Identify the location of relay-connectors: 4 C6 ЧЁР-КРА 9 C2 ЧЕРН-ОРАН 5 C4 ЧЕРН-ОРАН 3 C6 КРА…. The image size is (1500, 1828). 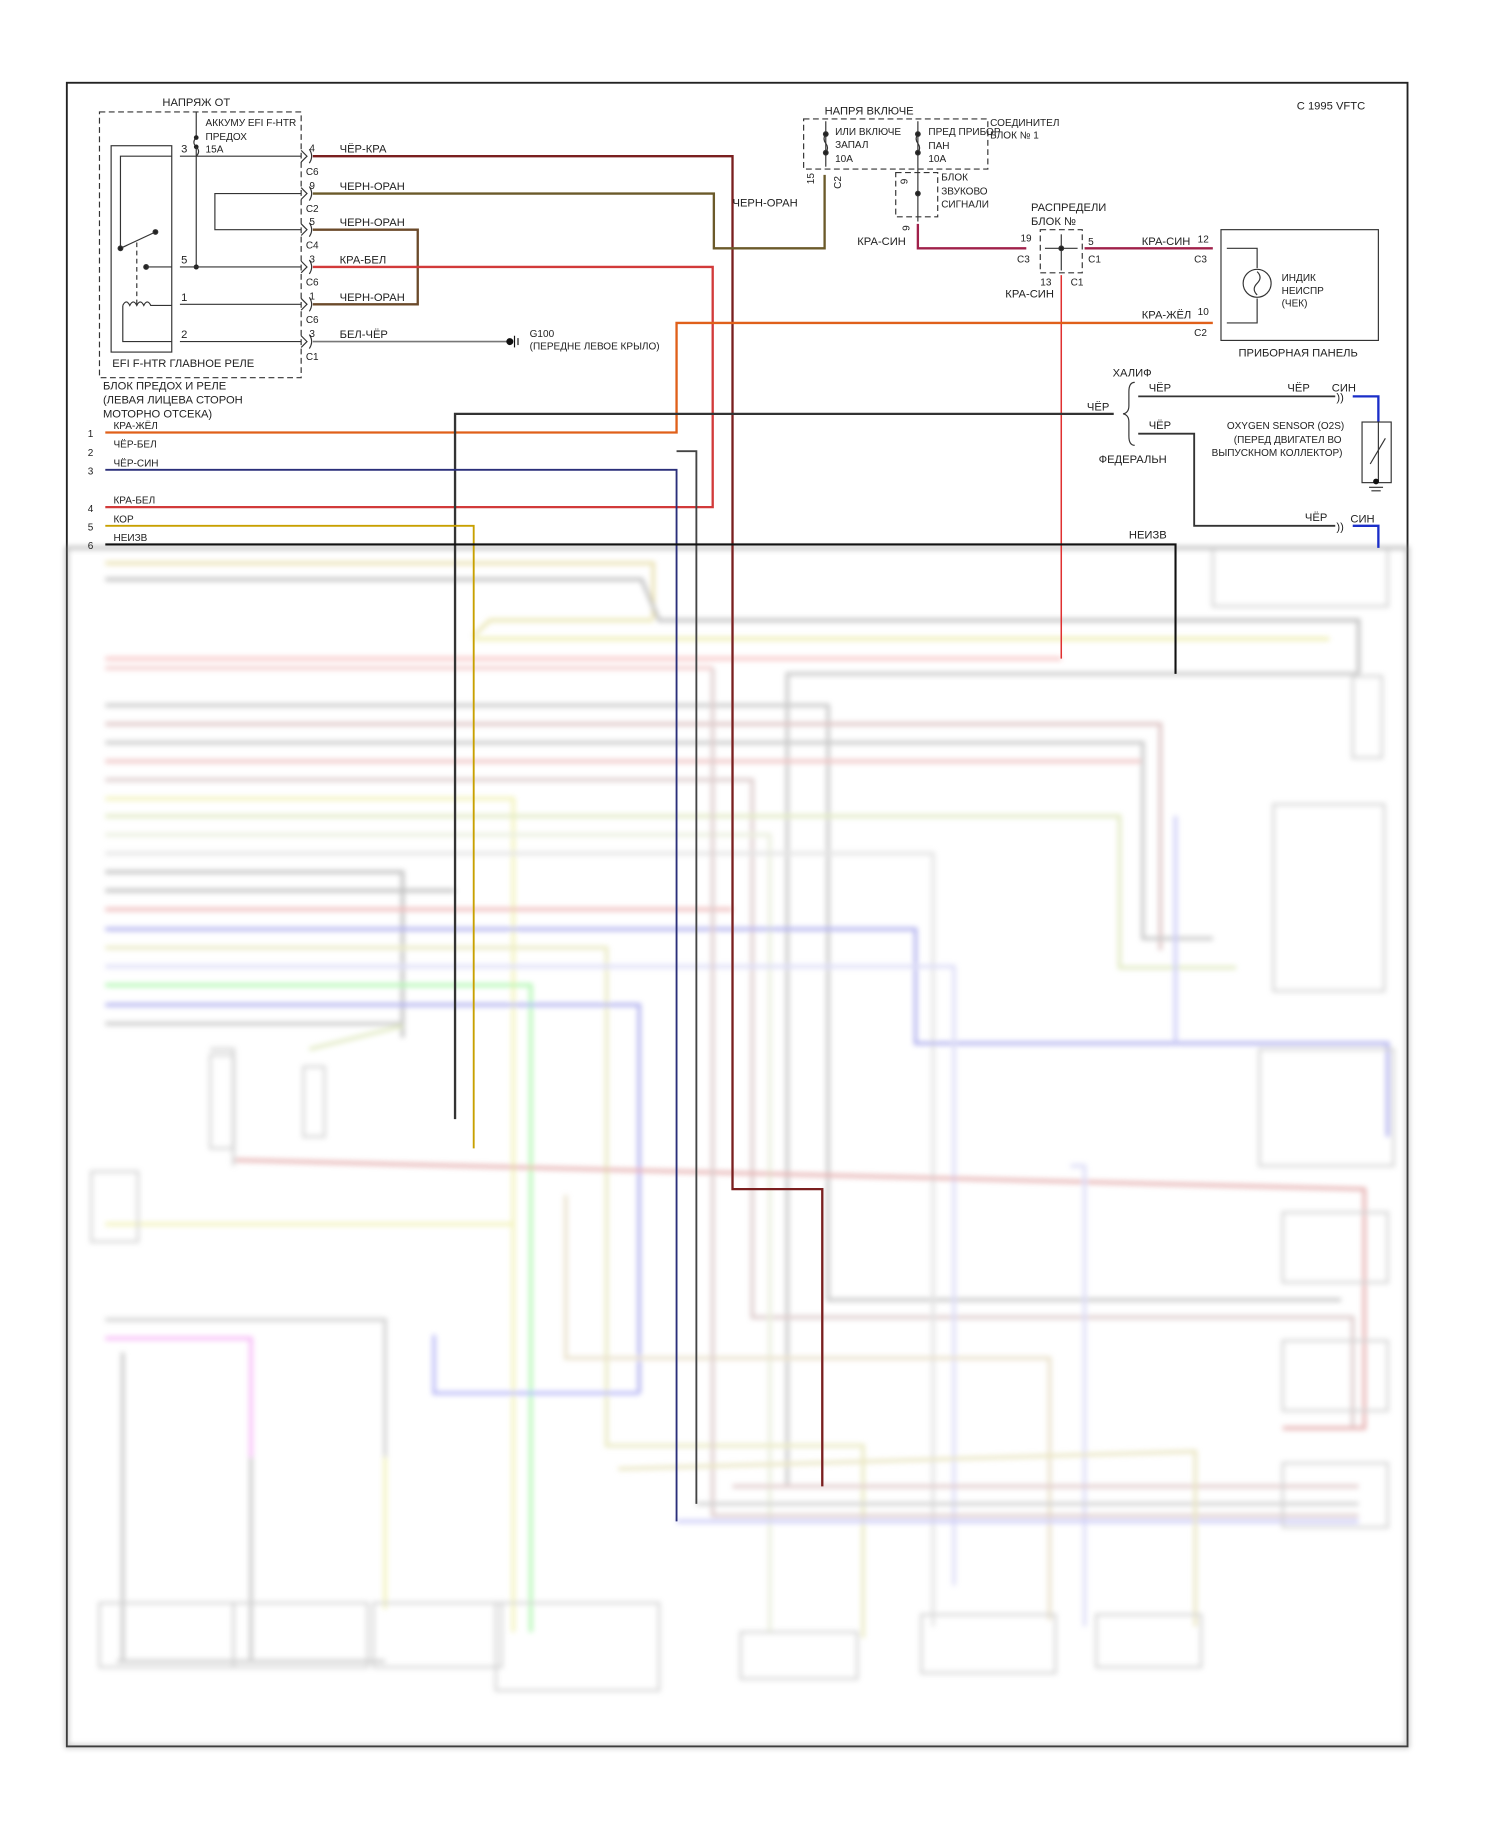
(352, 253).